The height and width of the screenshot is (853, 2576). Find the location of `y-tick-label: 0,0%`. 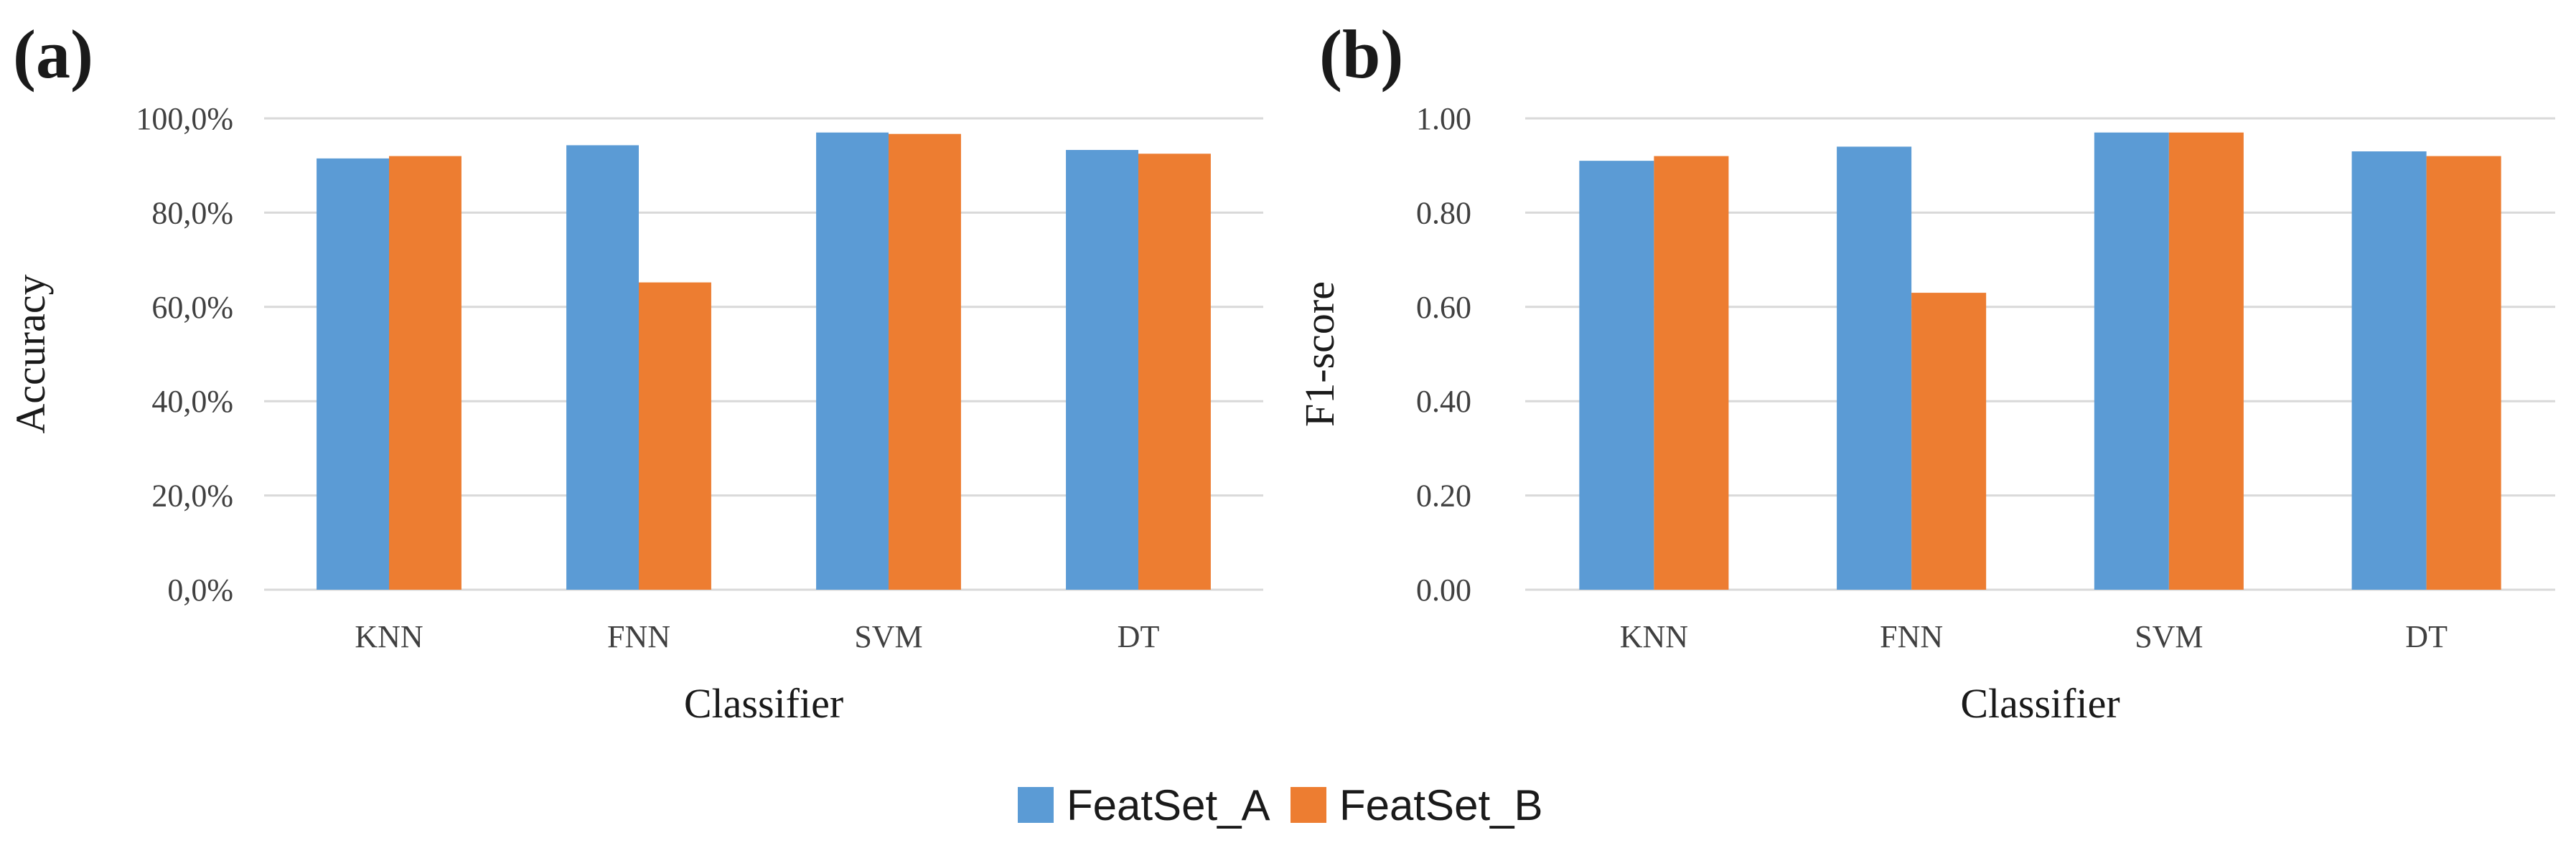

y-tick-label: 0,0% is located at coordinates (200, 590).